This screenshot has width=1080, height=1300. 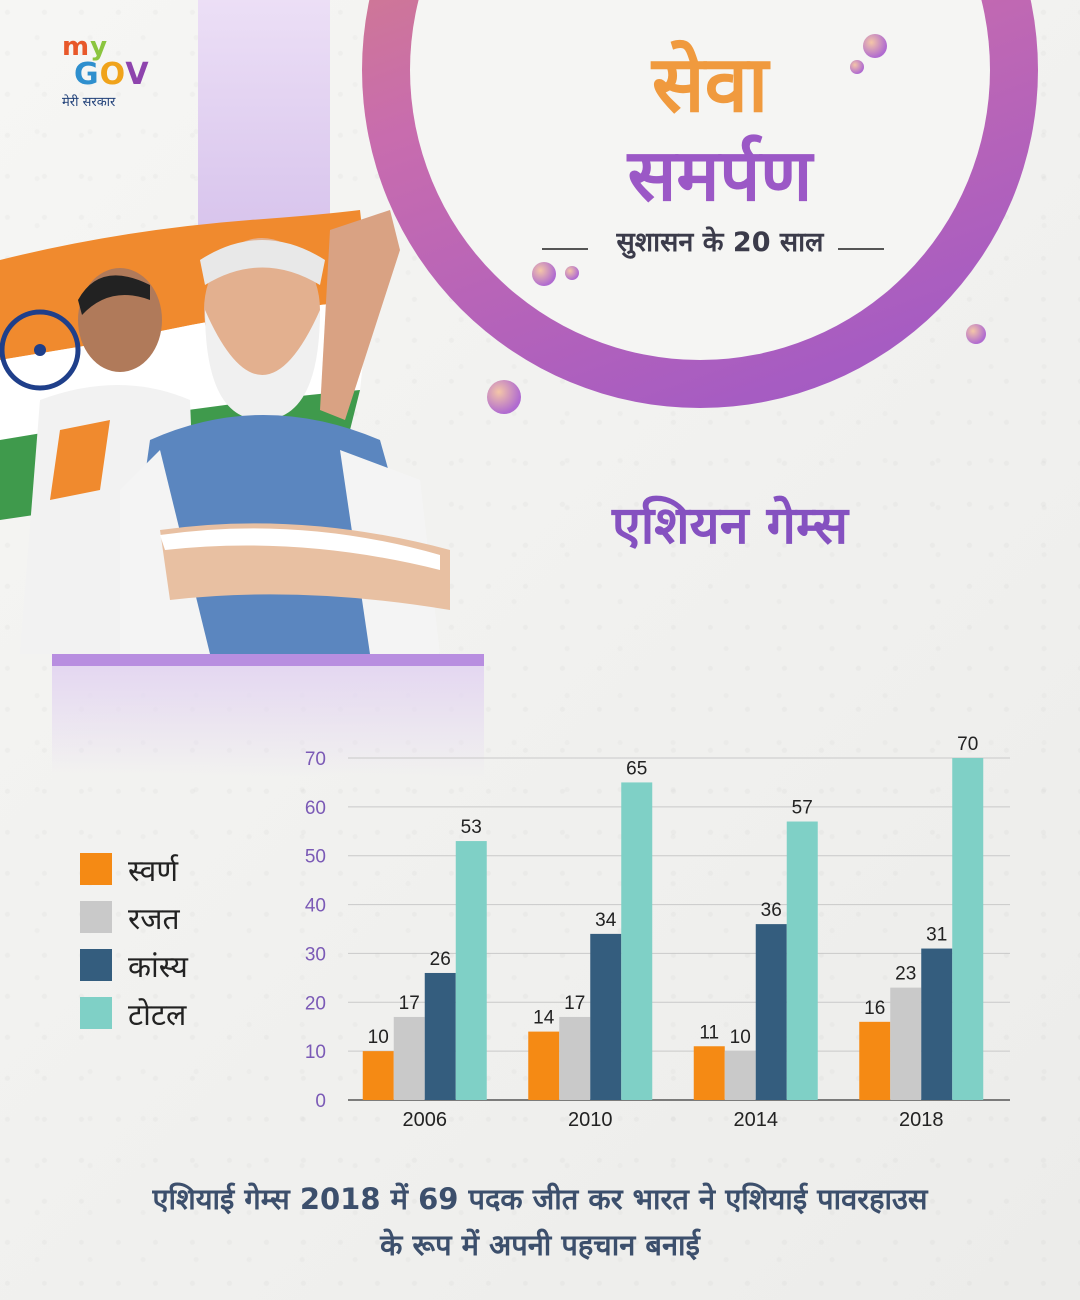 I want to click on data-label: 36, so click(x=771, y=910).